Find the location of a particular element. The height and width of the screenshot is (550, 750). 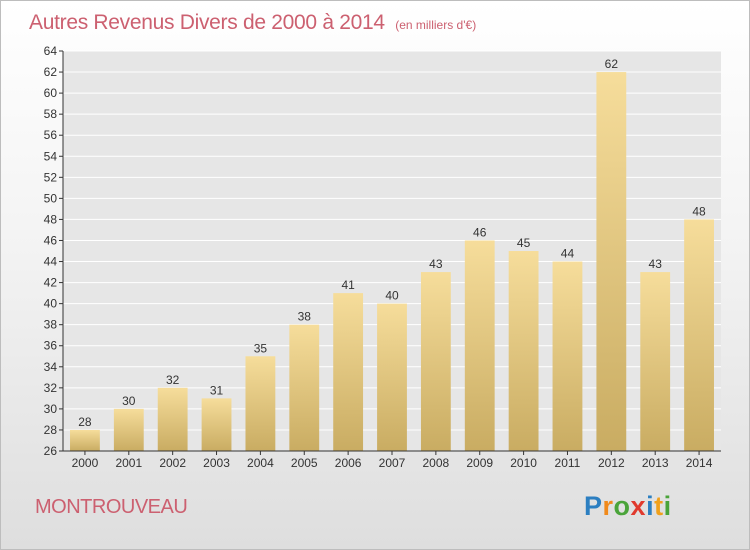

x-tick-label: 2010 is located at coordinates (523, 463).